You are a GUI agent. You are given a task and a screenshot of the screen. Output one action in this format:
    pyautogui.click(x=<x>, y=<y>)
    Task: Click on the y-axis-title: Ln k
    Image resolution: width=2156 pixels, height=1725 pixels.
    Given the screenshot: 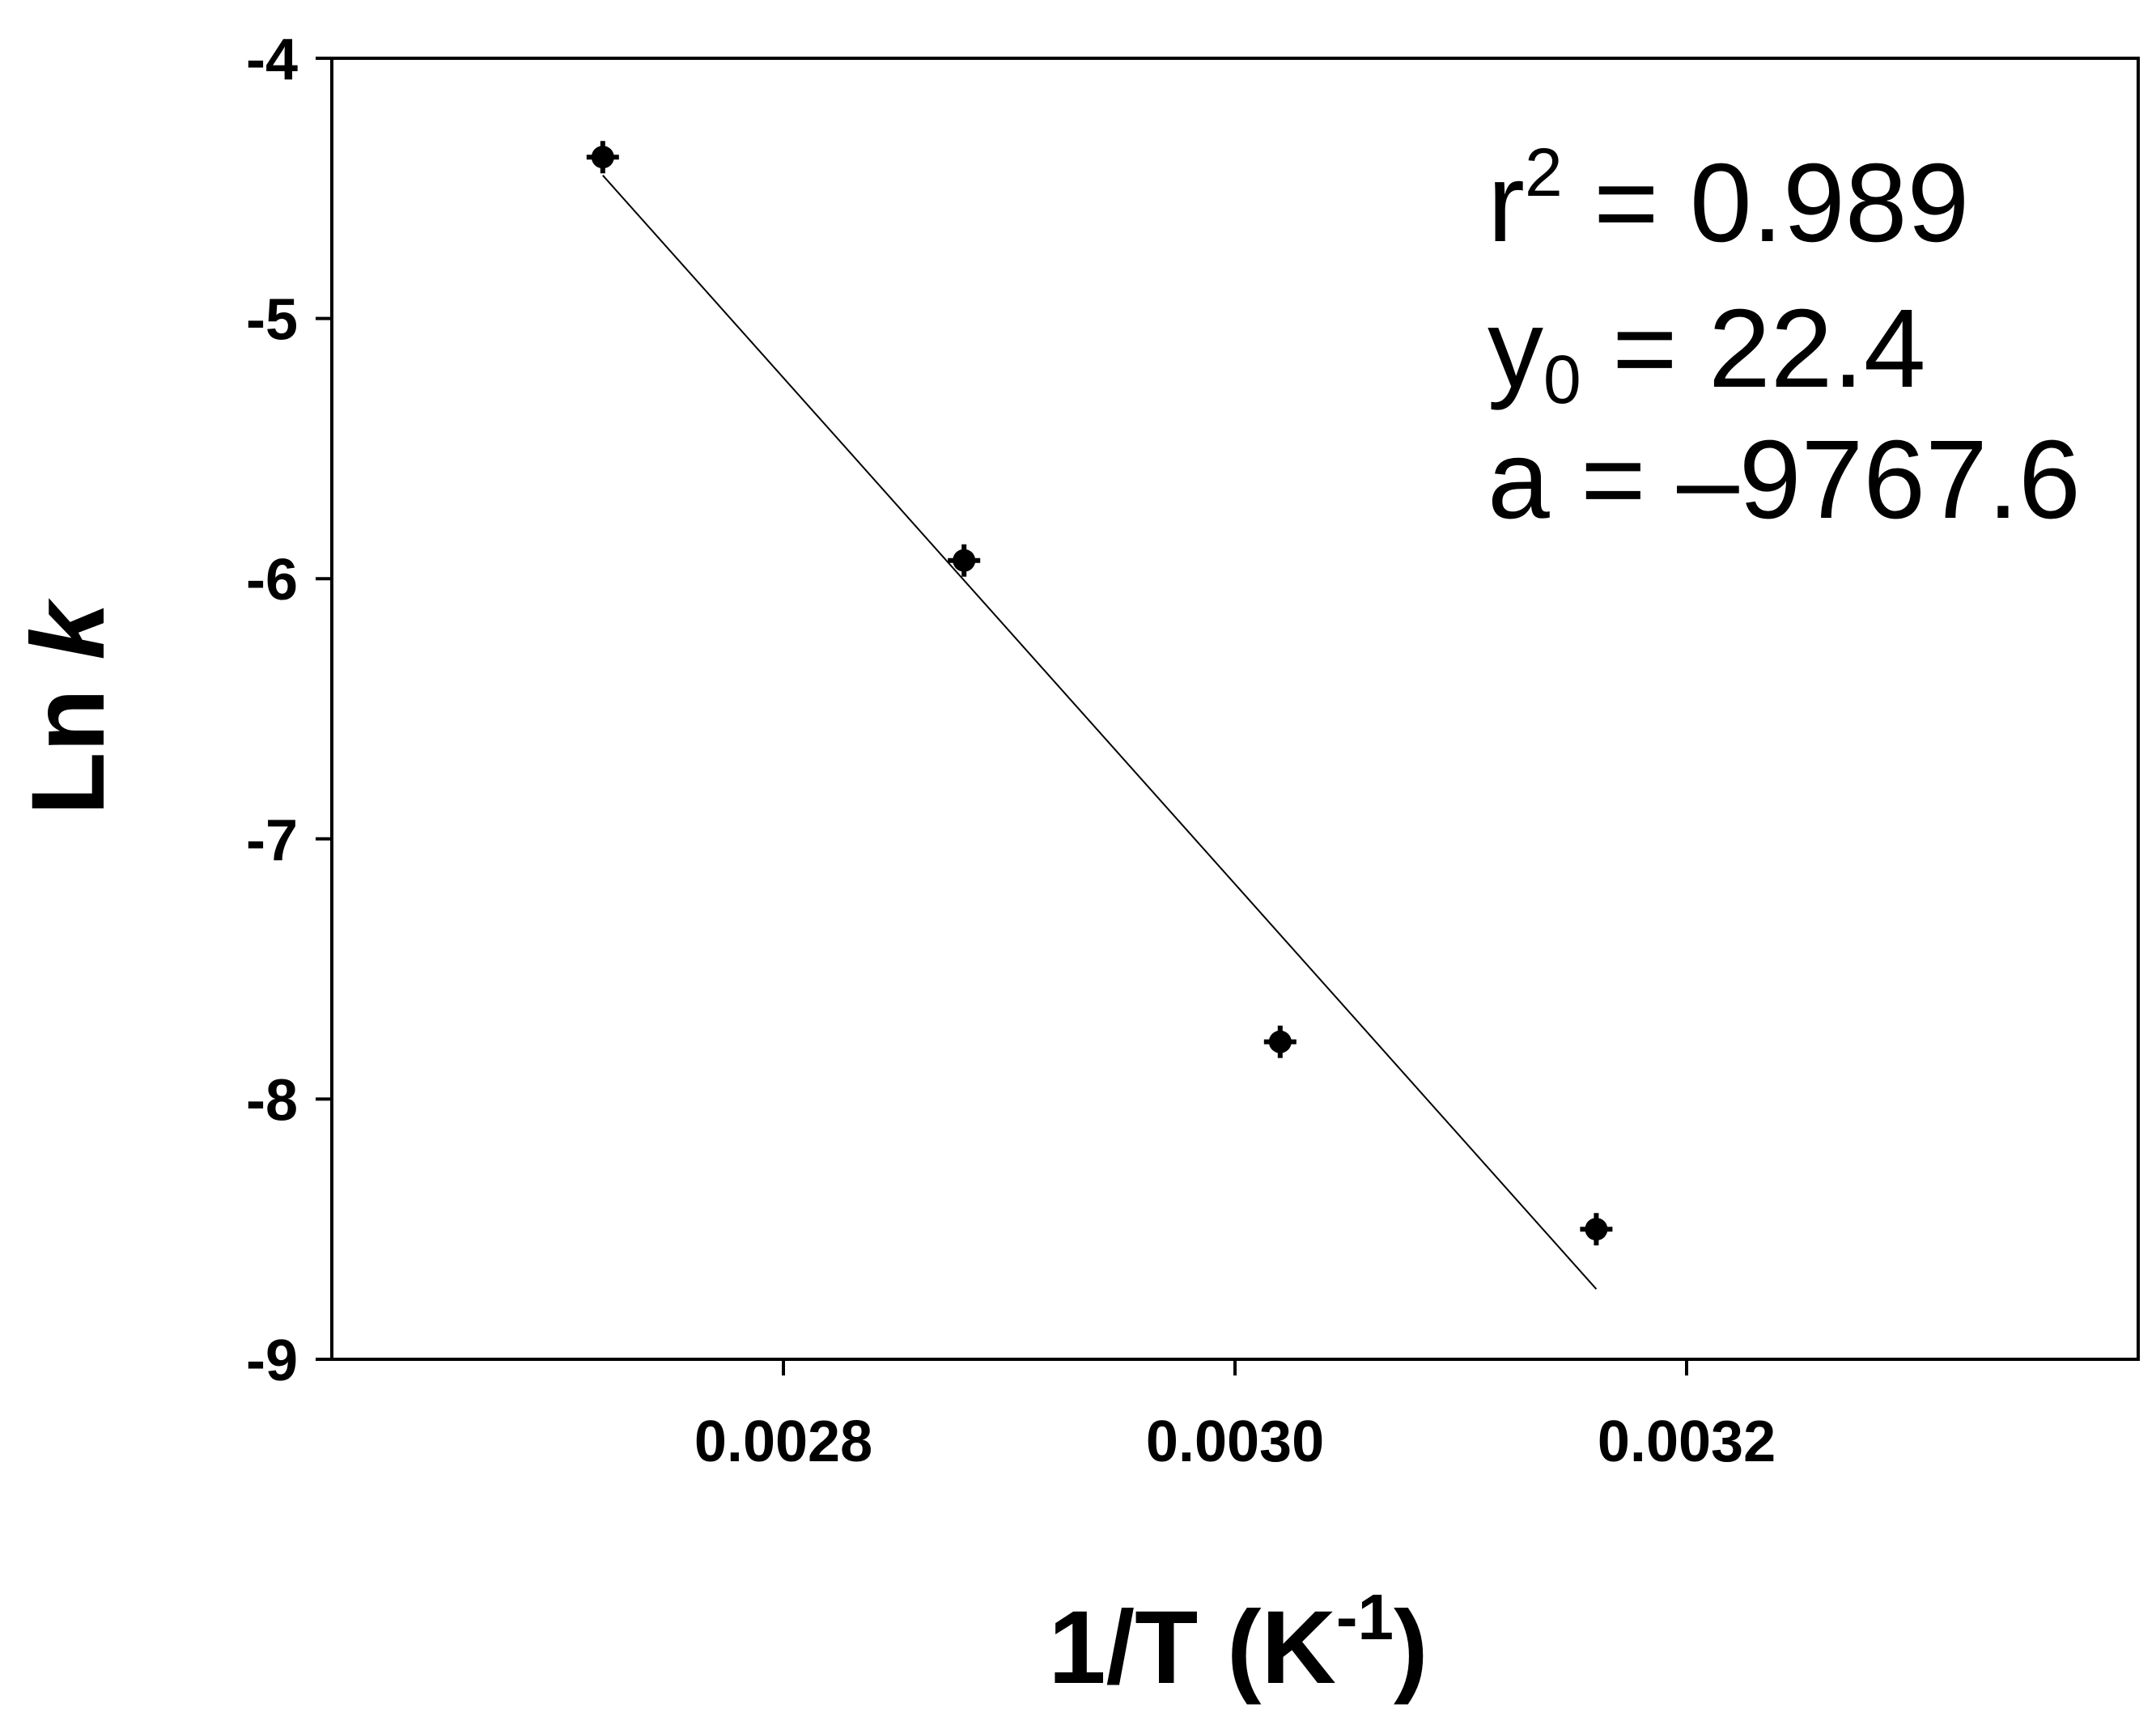 What is the action you would take?
    pyautogui.click(x=68, y=707)
    